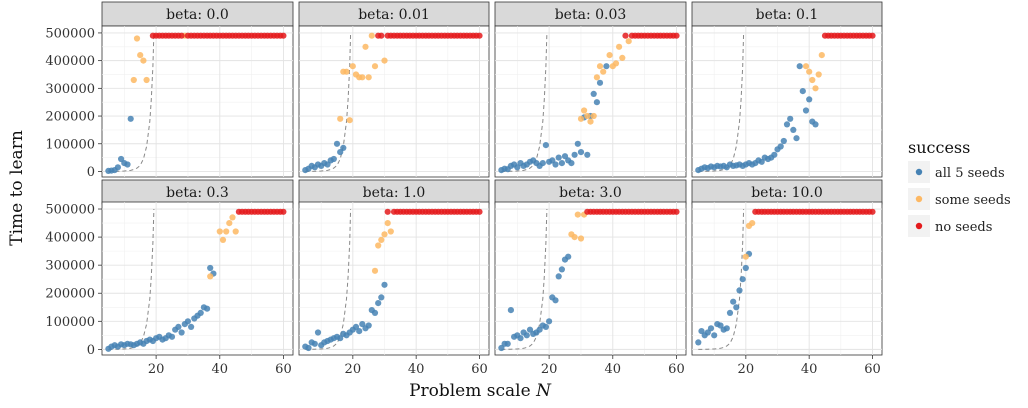  I want to click on y-tick-label: 500000, so click(70, 33).